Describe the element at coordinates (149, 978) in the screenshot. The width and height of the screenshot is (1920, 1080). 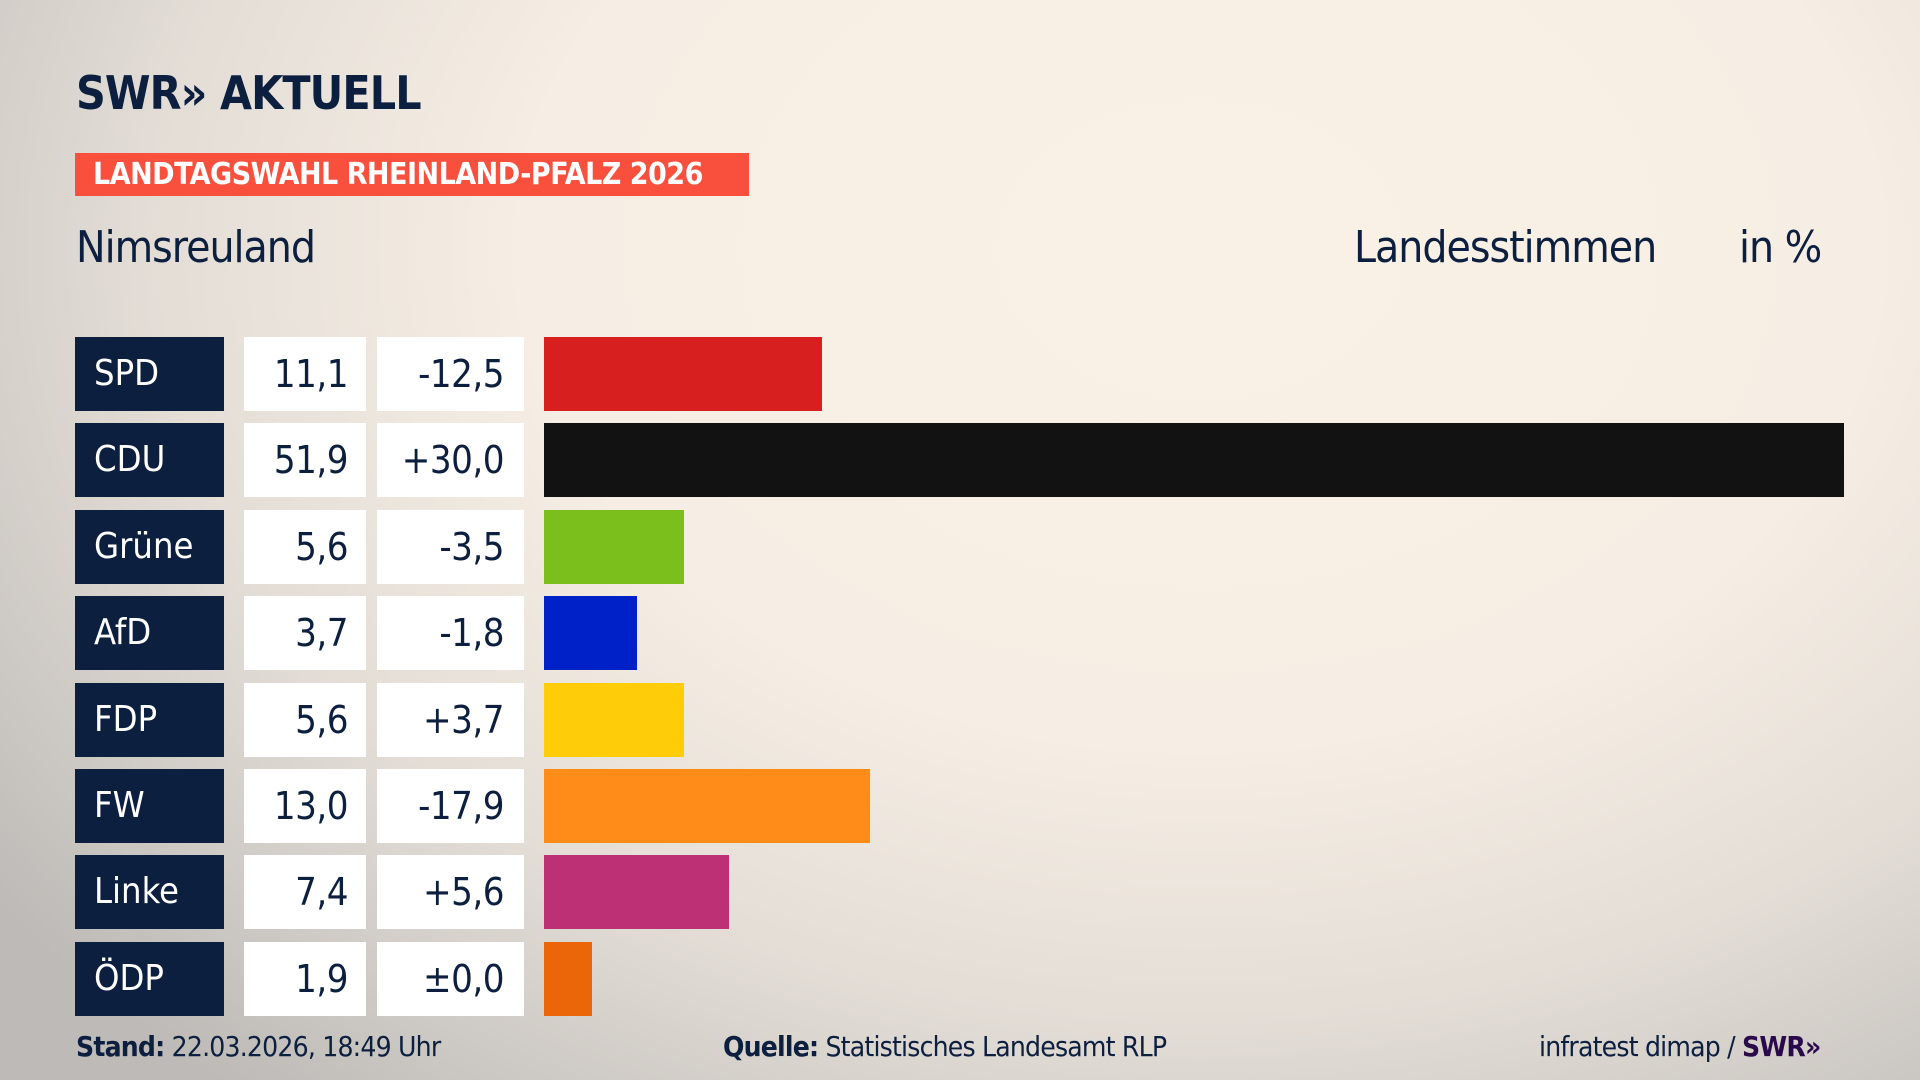
I see `party-label: ÖDP` at that location.